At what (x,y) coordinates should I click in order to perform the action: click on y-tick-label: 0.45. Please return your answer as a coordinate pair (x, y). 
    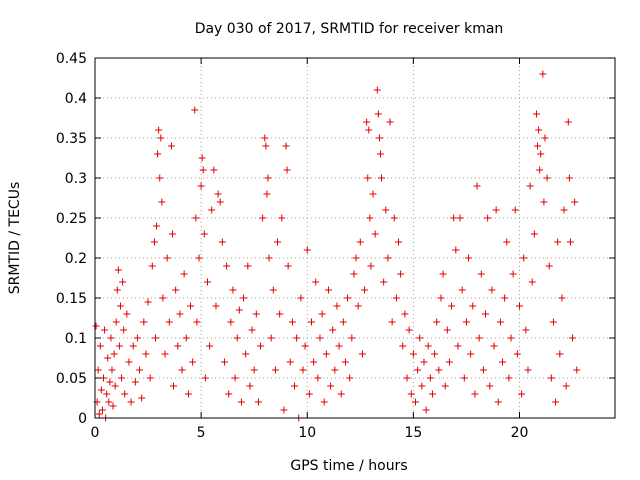
    Looking at the image, I should click on (71, 59).